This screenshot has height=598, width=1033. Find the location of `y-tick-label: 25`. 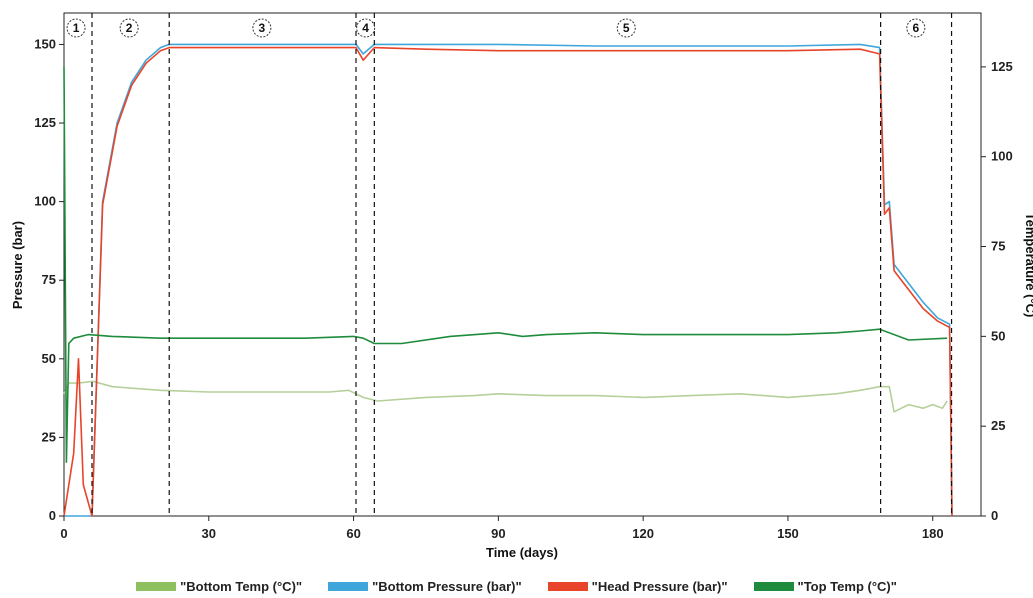

y-tick-label: 25 is located at coordinates (49, 436).